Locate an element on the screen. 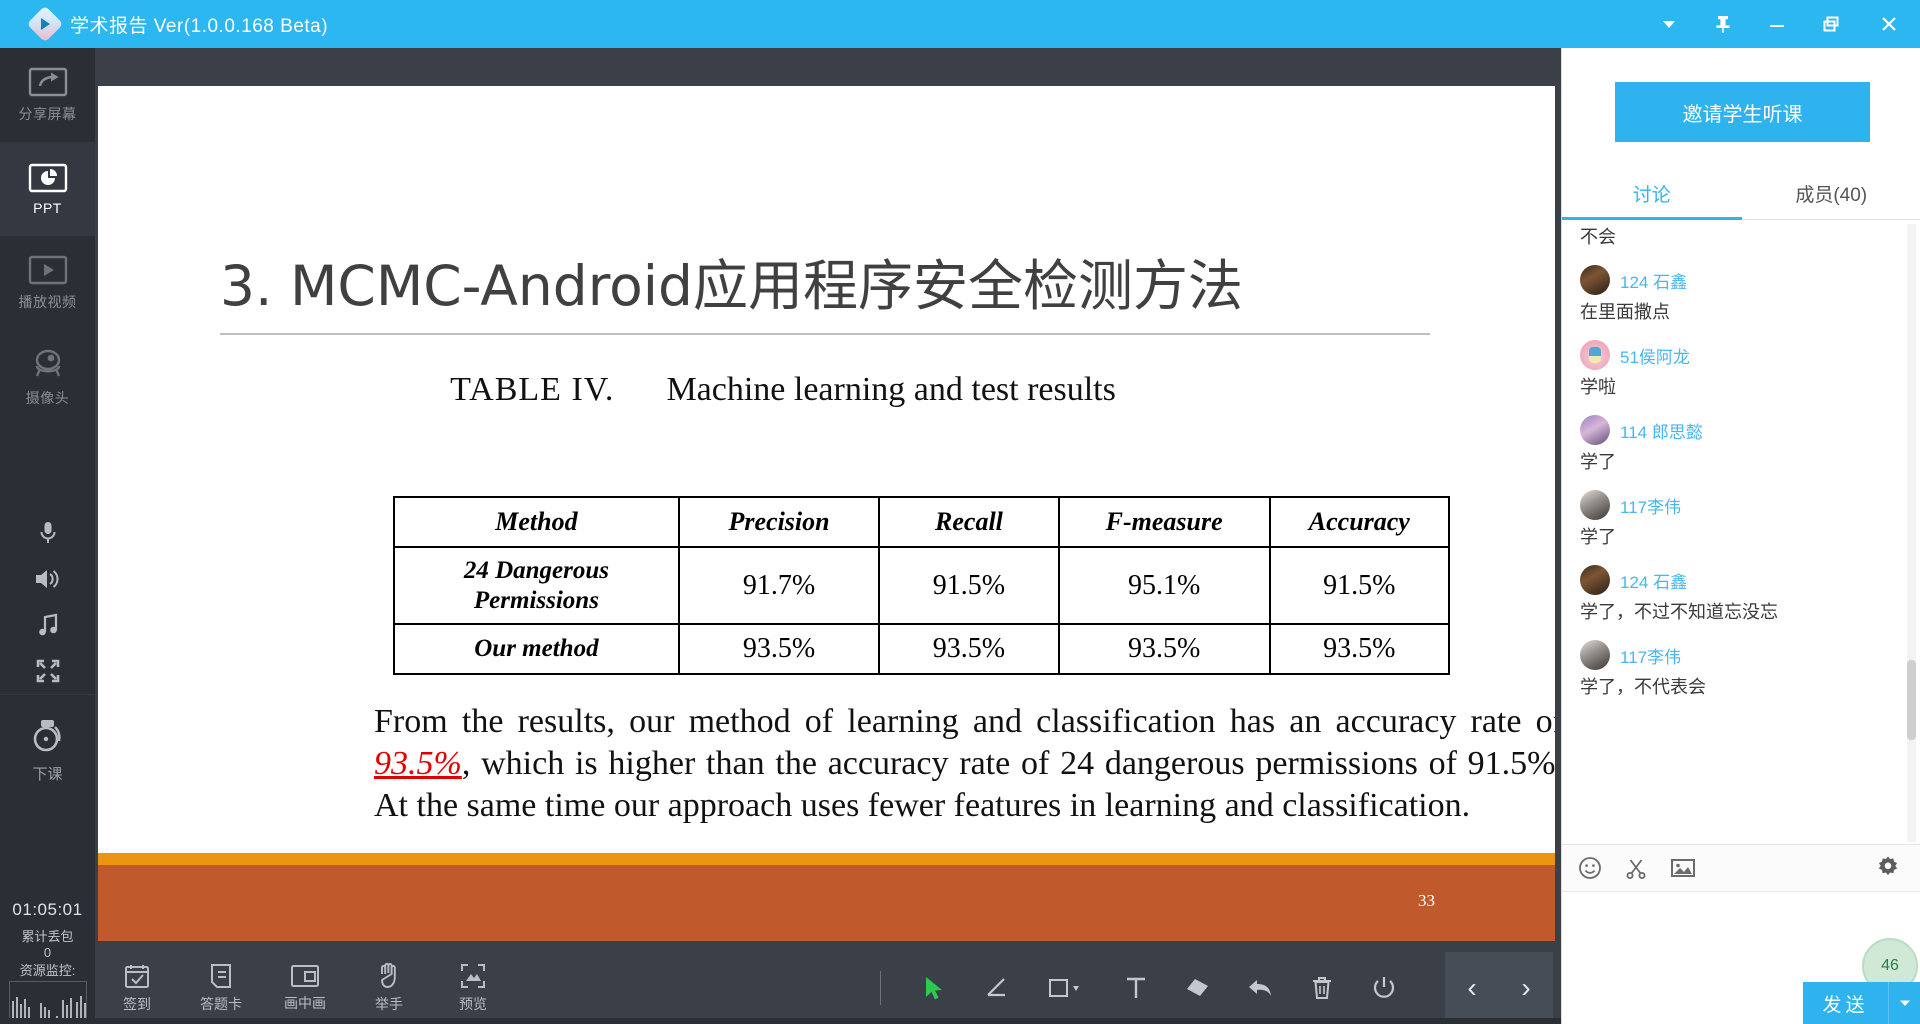 Image resolution: width=1920 pixels, height=1024 pixels. tab-members: 成员(40) is located at coordinates (1831, 195).